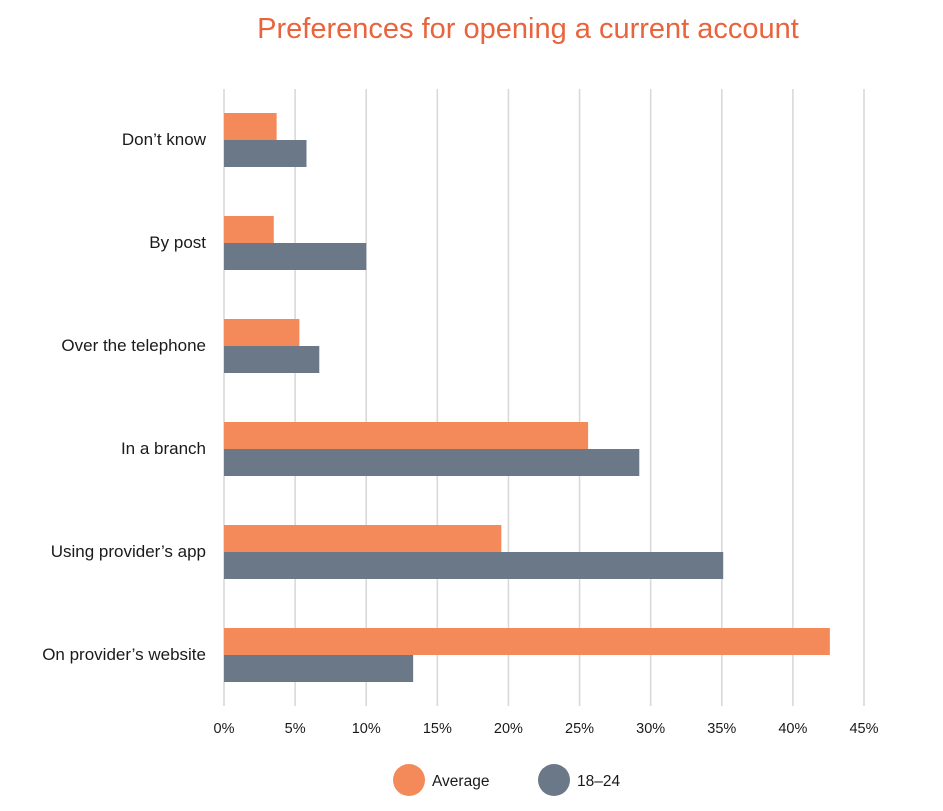  What do you see at coordinates (133, 345) in the screenshot?
I see `category-label-over-the-telephone: Over the telephone` at bounding box center [133, 345].